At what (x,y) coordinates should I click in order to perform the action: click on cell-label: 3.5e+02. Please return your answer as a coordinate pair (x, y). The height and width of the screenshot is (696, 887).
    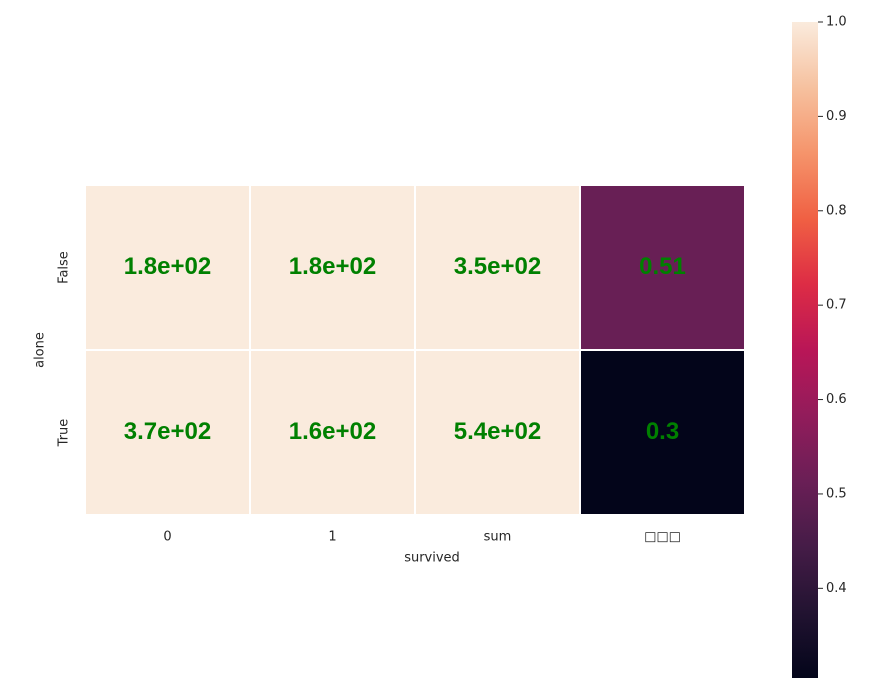
    Looking at the image, I should click on (497, 266).